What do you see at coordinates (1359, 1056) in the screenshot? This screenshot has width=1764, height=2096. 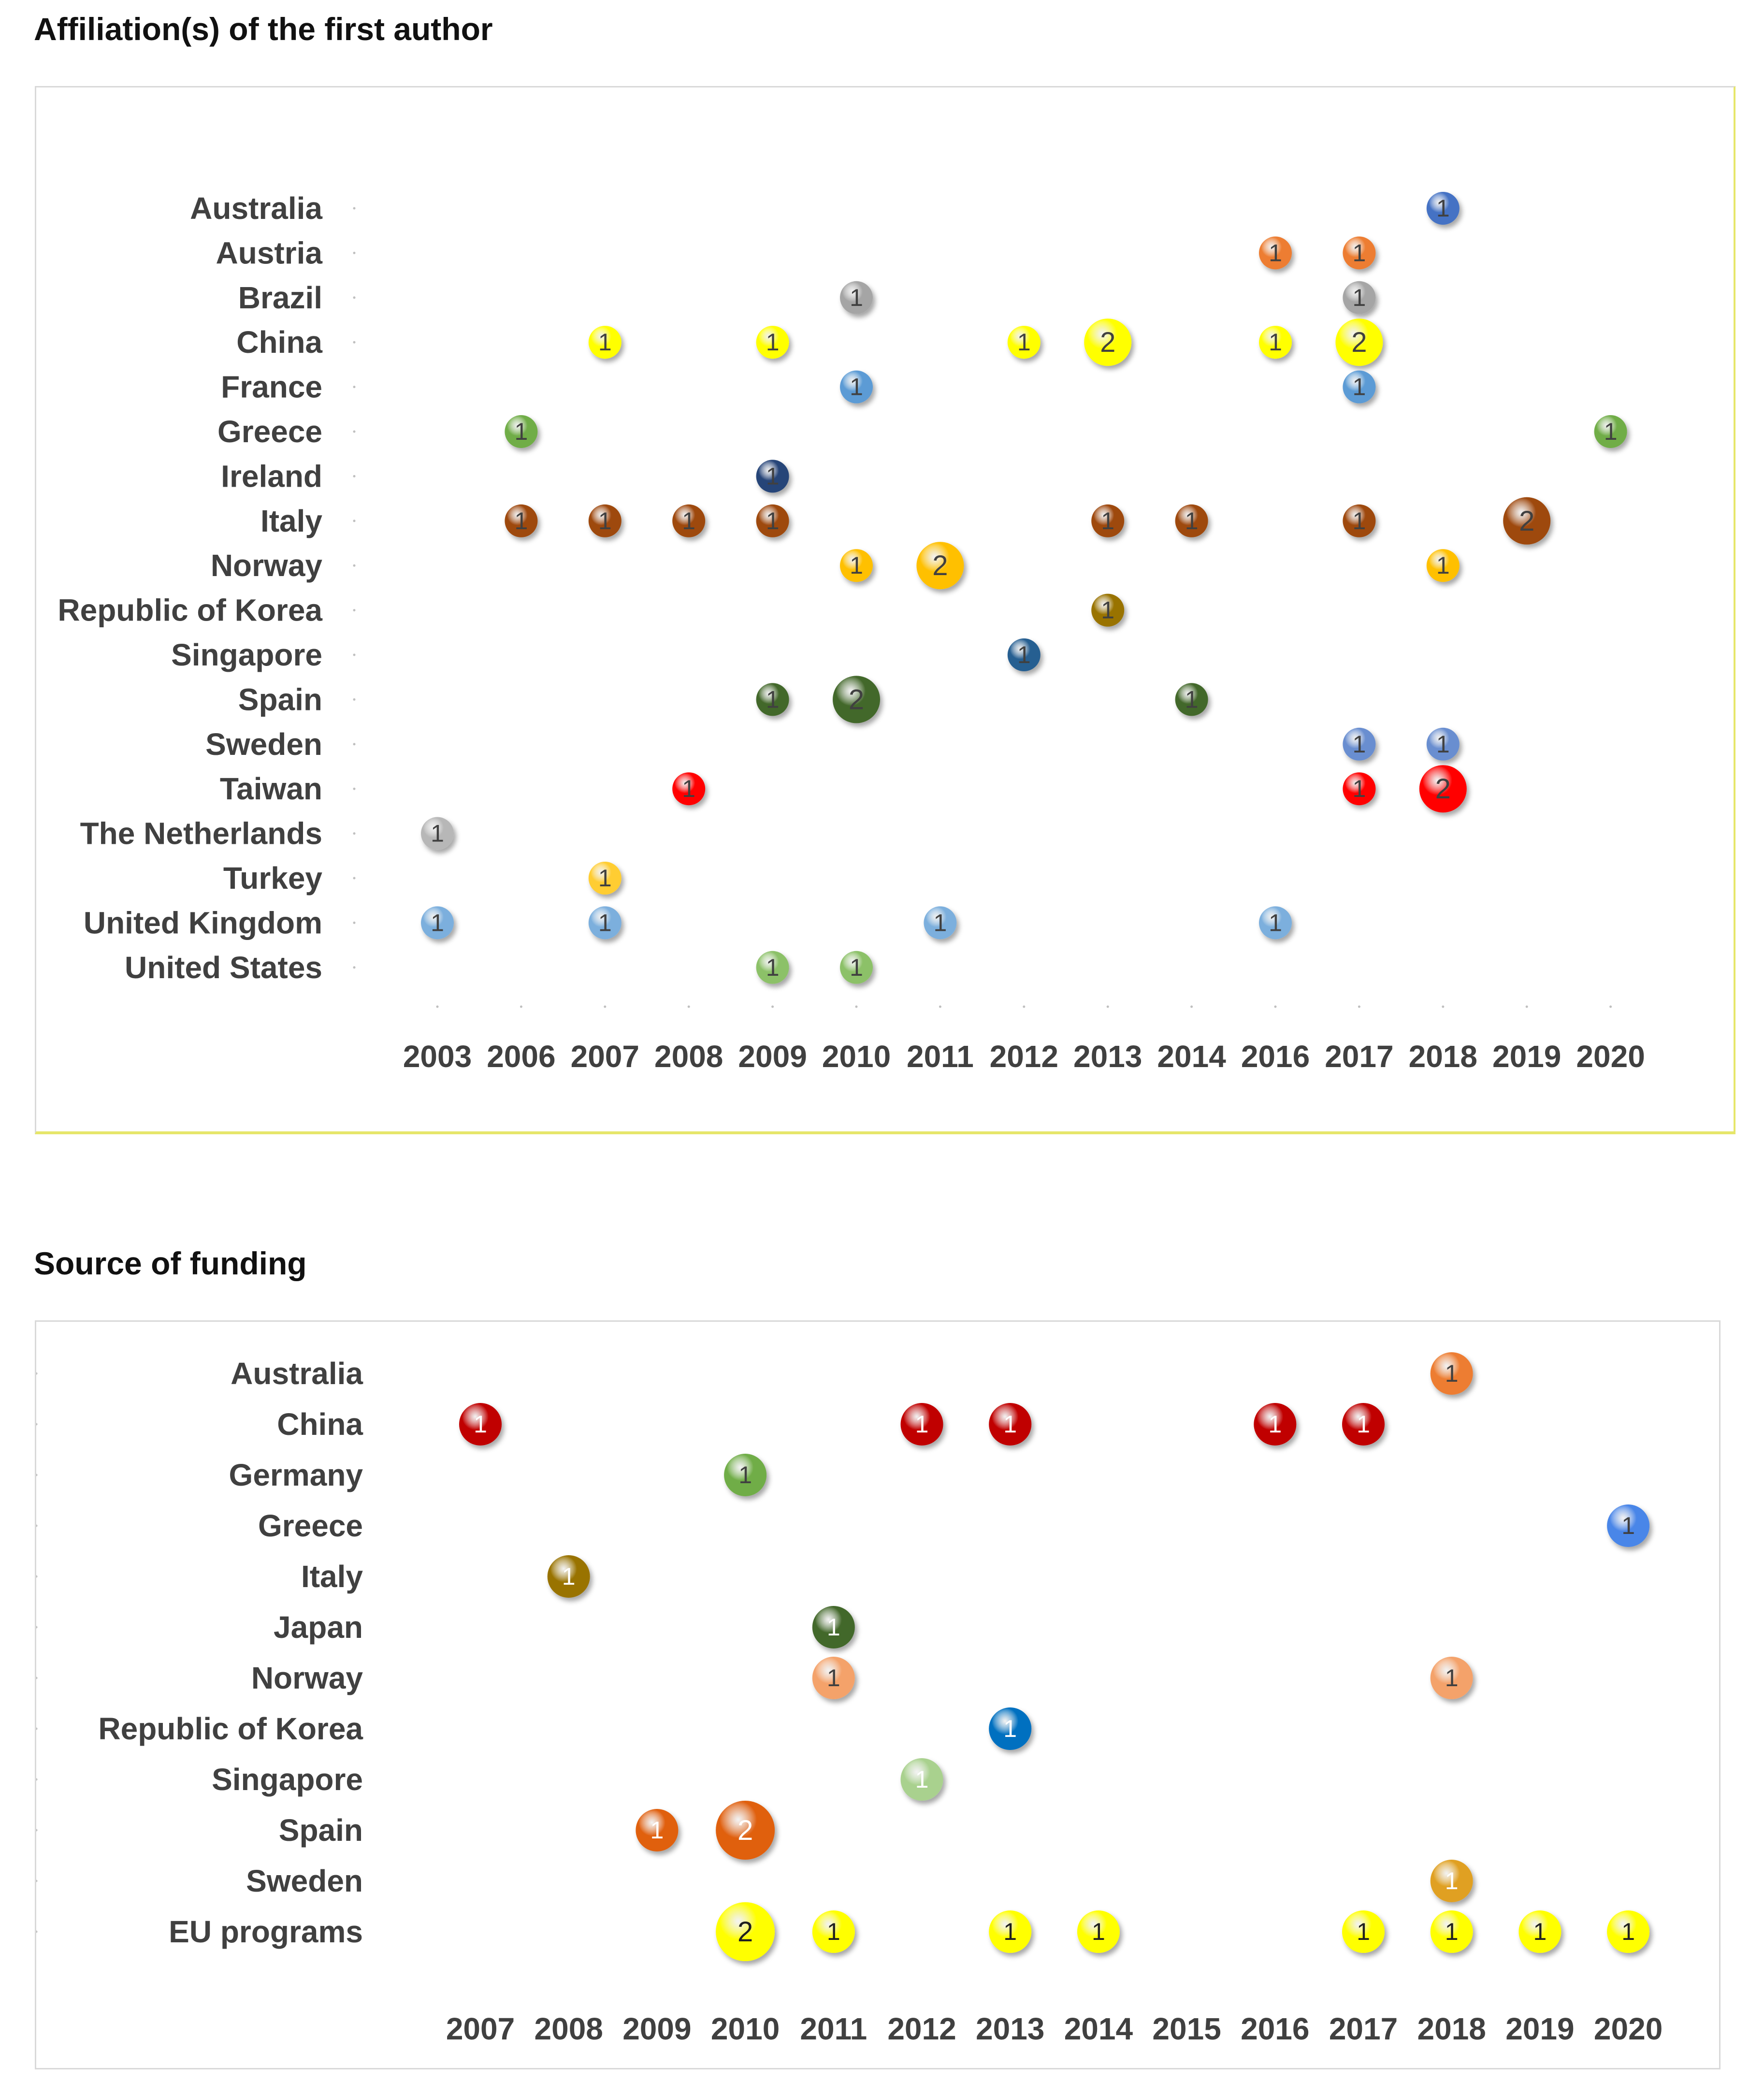 I see `x-label-2017: 2017` at bounding box center [1359, 1056].